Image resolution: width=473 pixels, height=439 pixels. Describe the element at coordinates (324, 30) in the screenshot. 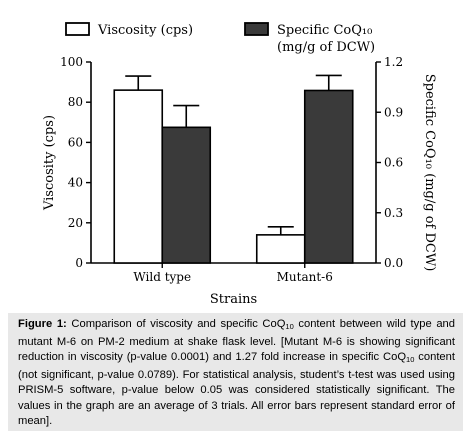

I see `legend-label-coq10: Specific CoQ₁₀` at that location.